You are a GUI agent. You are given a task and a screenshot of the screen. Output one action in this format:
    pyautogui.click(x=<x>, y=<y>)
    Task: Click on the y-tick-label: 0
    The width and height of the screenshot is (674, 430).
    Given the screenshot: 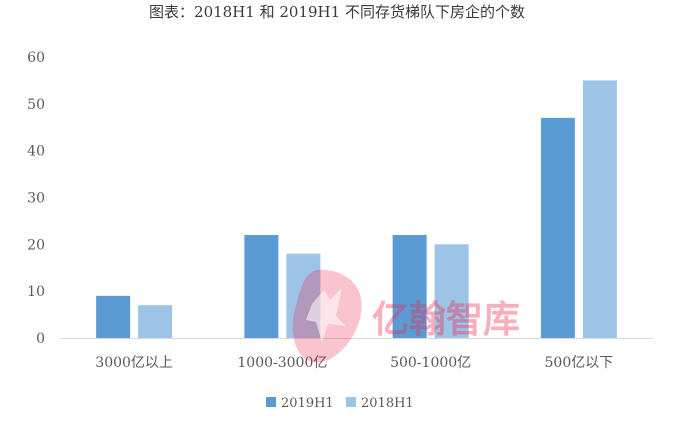 What is the action you would take?
    pyautogui.click(x=40, y=339)
    